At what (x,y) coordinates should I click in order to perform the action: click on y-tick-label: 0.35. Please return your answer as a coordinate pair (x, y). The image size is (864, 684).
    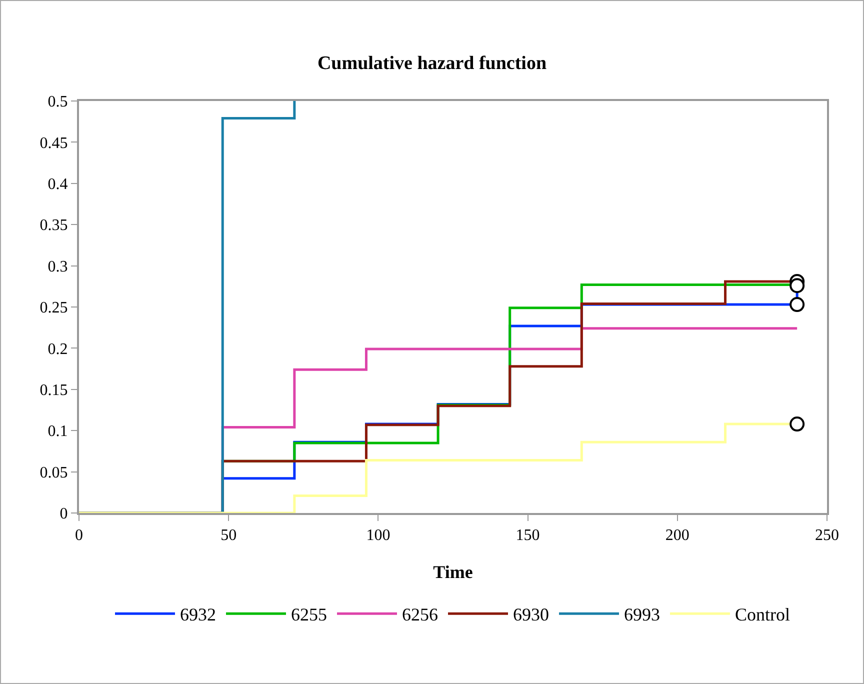
    Looking at the image, I should click on (54, 225).